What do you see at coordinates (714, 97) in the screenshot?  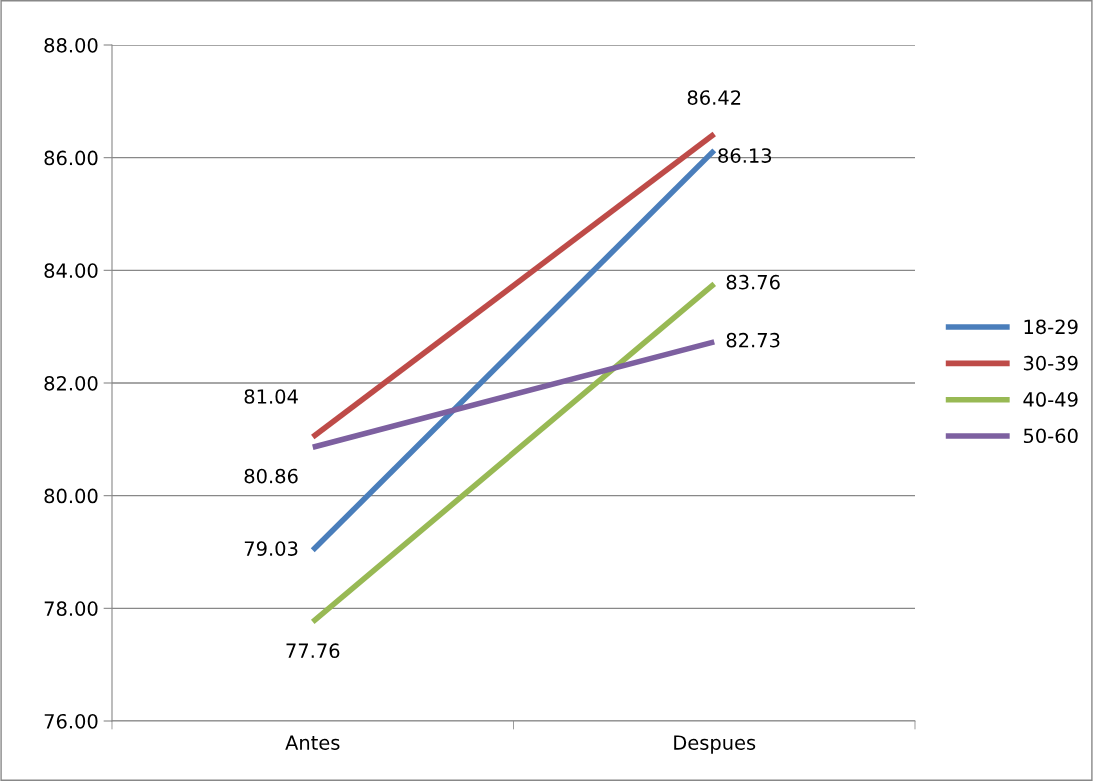 I see `data-label: 86.42` at bounding box center [714, 97].